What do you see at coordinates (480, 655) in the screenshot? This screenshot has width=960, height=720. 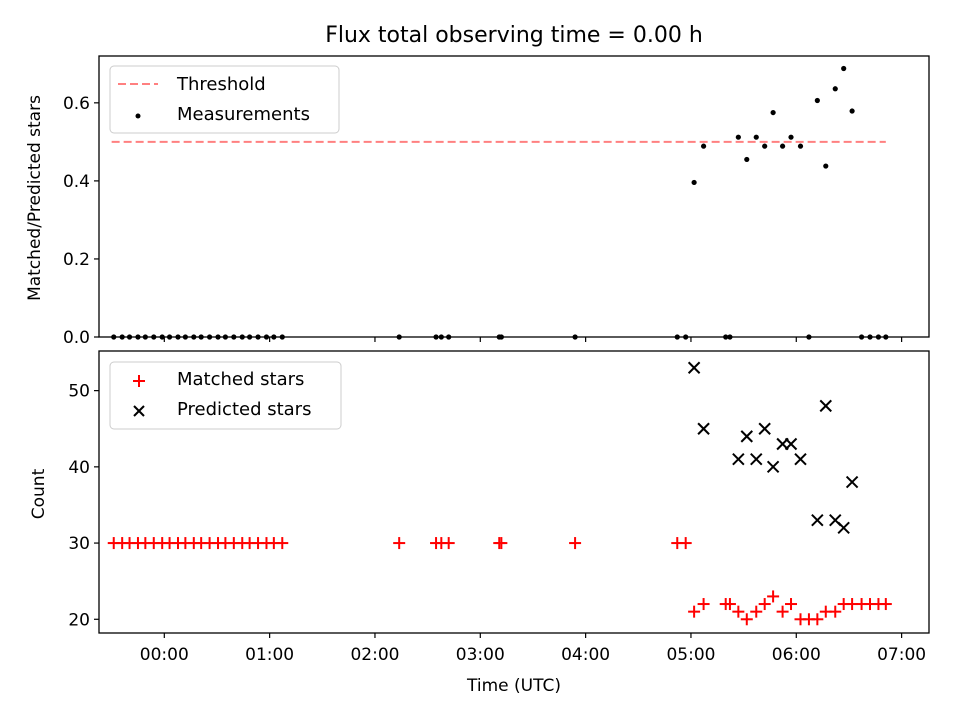 I see `bottom-x-tick-label: 03:00` at bounding box center [480, 655].